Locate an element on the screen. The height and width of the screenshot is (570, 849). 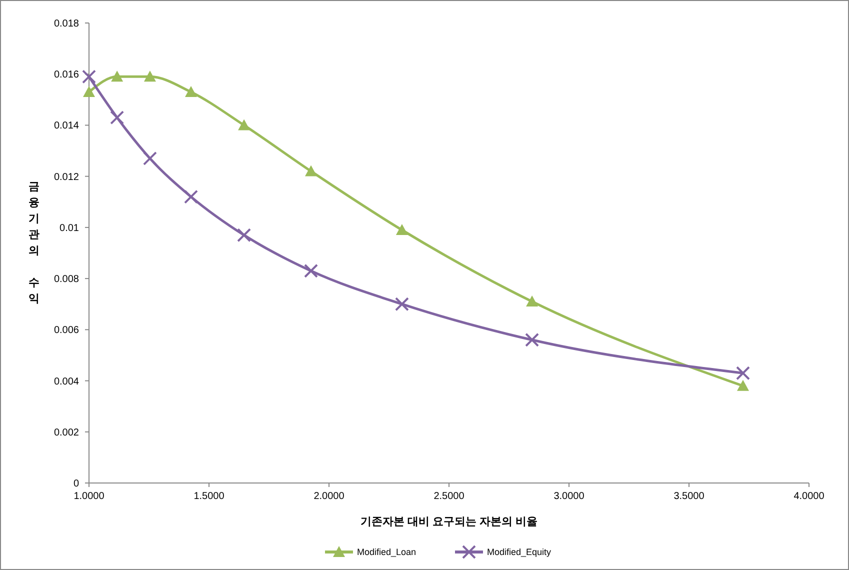
y-tick-label: 0.008 is located at coordinates (67, 280).